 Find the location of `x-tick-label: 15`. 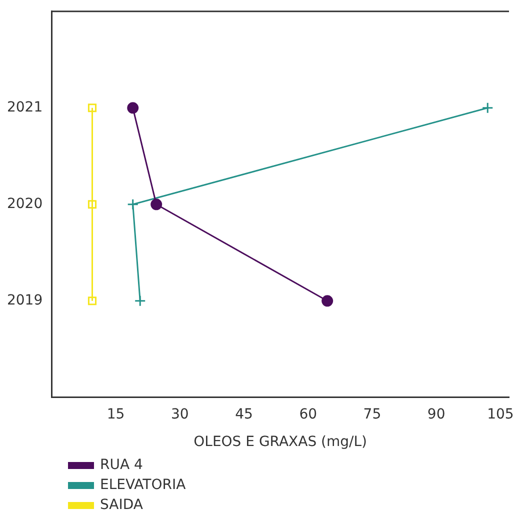

x-tick-label: 15 is located at coordinates (115, 414).